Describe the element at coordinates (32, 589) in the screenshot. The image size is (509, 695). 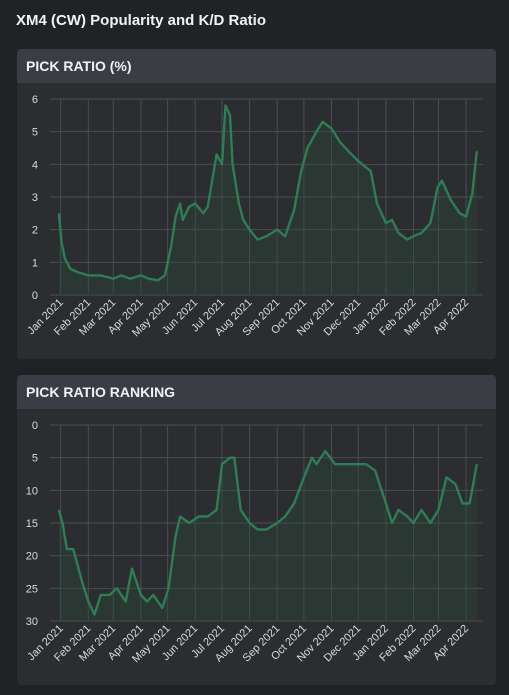
I see `y-tick-label: 25` at that location.